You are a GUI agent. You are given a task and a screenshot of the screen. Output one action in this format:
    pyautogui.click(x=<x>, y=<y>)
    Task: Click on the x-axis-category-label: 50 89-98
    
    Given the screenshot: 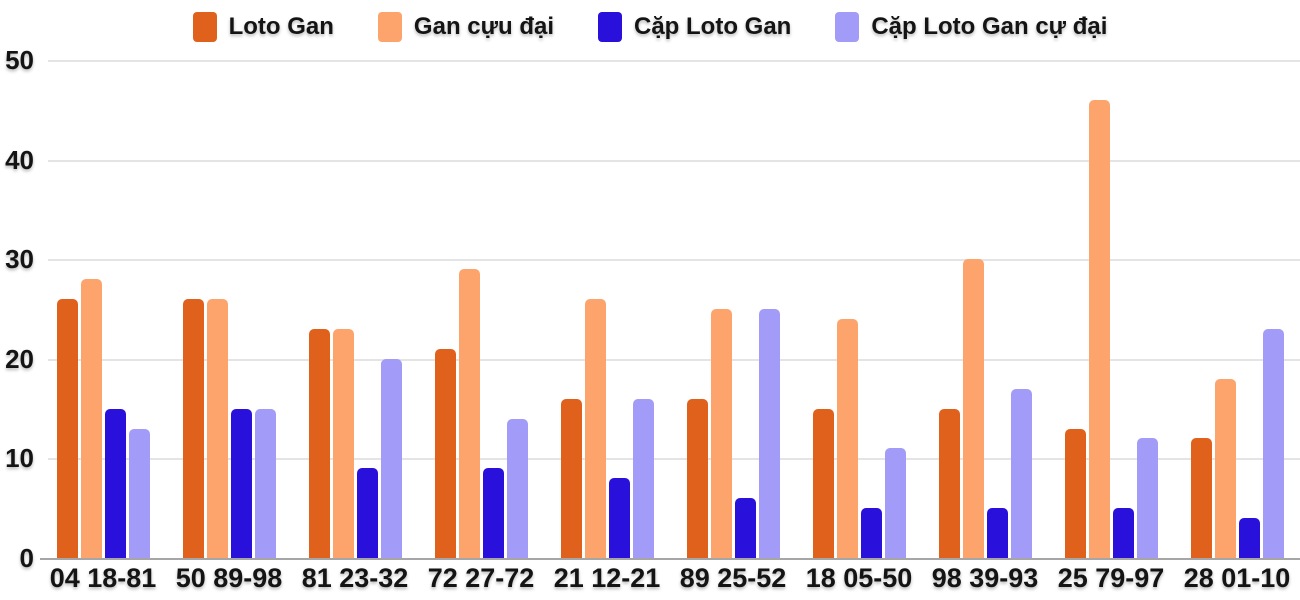 What is the action you would take?
    pyautogui.click(x=229, y=578)
    